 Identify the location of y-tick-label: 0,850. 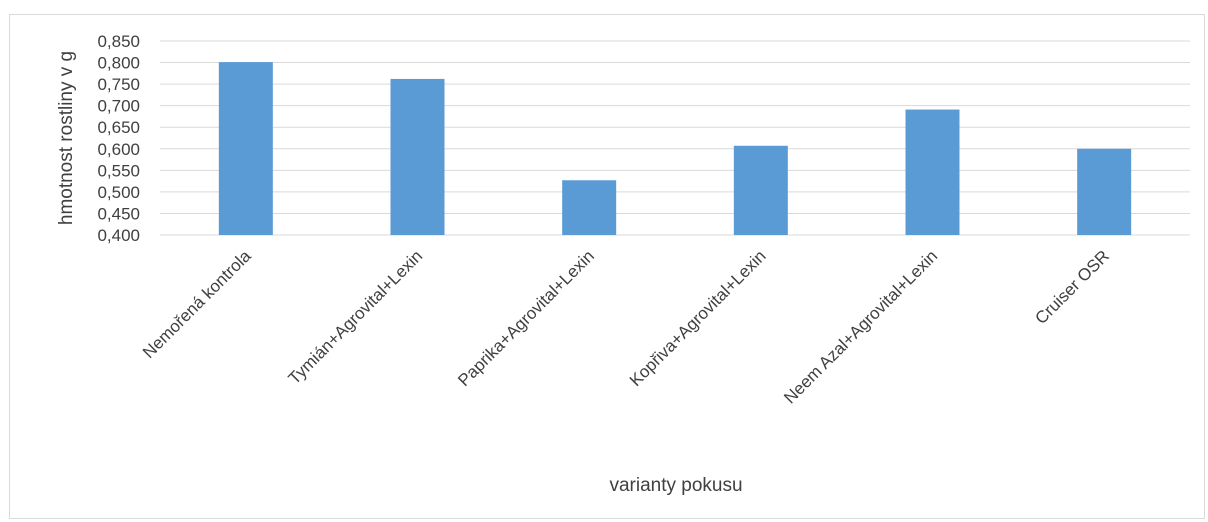
(118, 41).